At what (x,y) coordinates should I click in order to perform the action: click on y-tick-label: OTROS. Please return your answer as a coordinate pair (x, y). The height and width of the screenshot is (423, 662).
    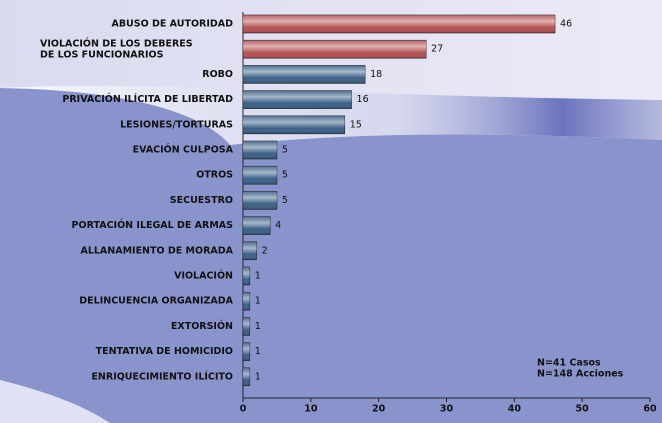
    Looking at the image, I should click on (214, 175).